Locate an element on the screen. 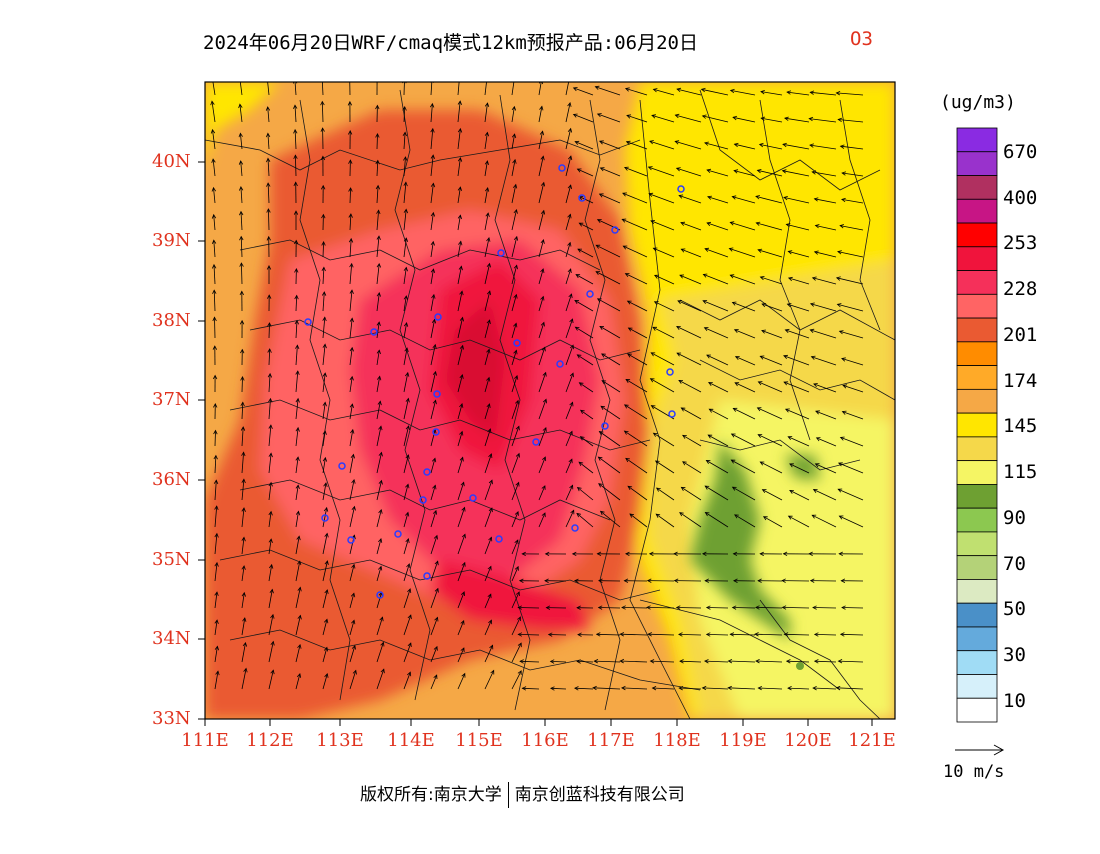 The height and width of the screenshot is (854, 1100). legend-label: 30 is located at coordinates (1014, 655).